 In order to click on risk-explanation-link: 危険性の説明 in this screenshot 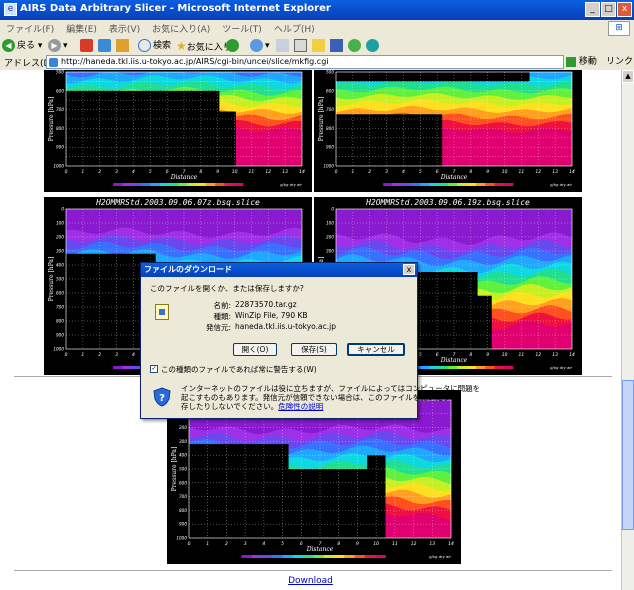, I will do `click(301, 406)`.